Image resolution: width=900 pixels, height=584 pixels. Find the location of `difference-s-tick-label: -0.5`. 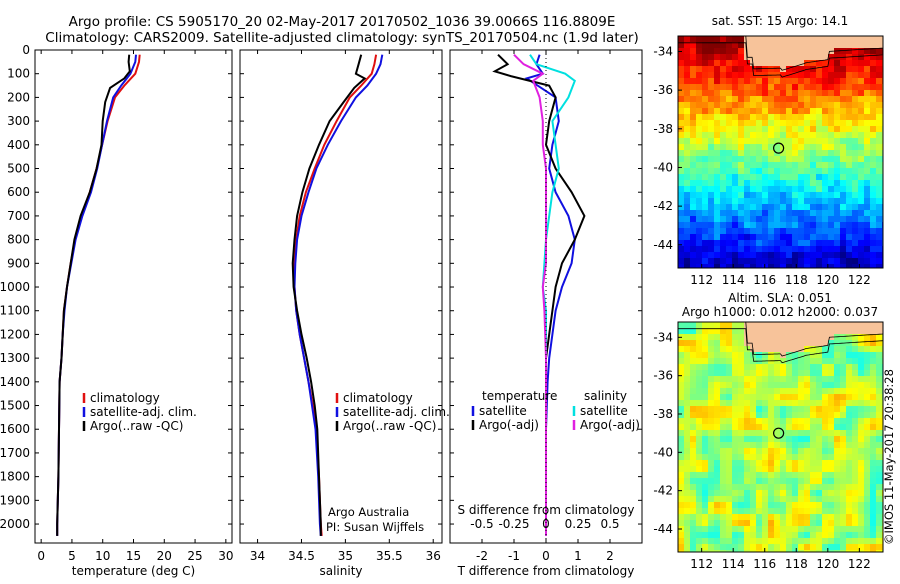

difference-s-tick-label: -0.5 is located at coordinates (481, 524).